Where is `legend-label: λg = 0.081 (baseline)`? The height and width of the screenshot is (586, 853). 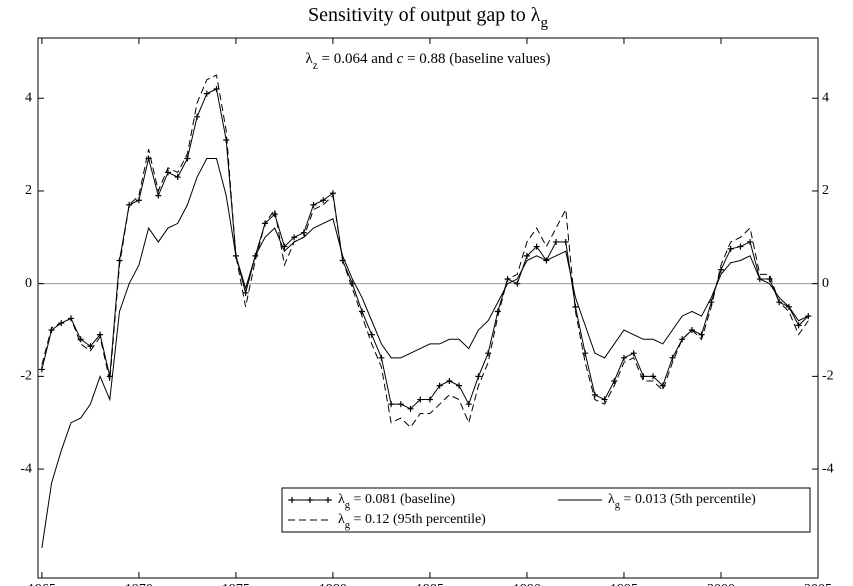
legend-label: λg = 0.081 (baseline) is located at coordinates (396, 501).